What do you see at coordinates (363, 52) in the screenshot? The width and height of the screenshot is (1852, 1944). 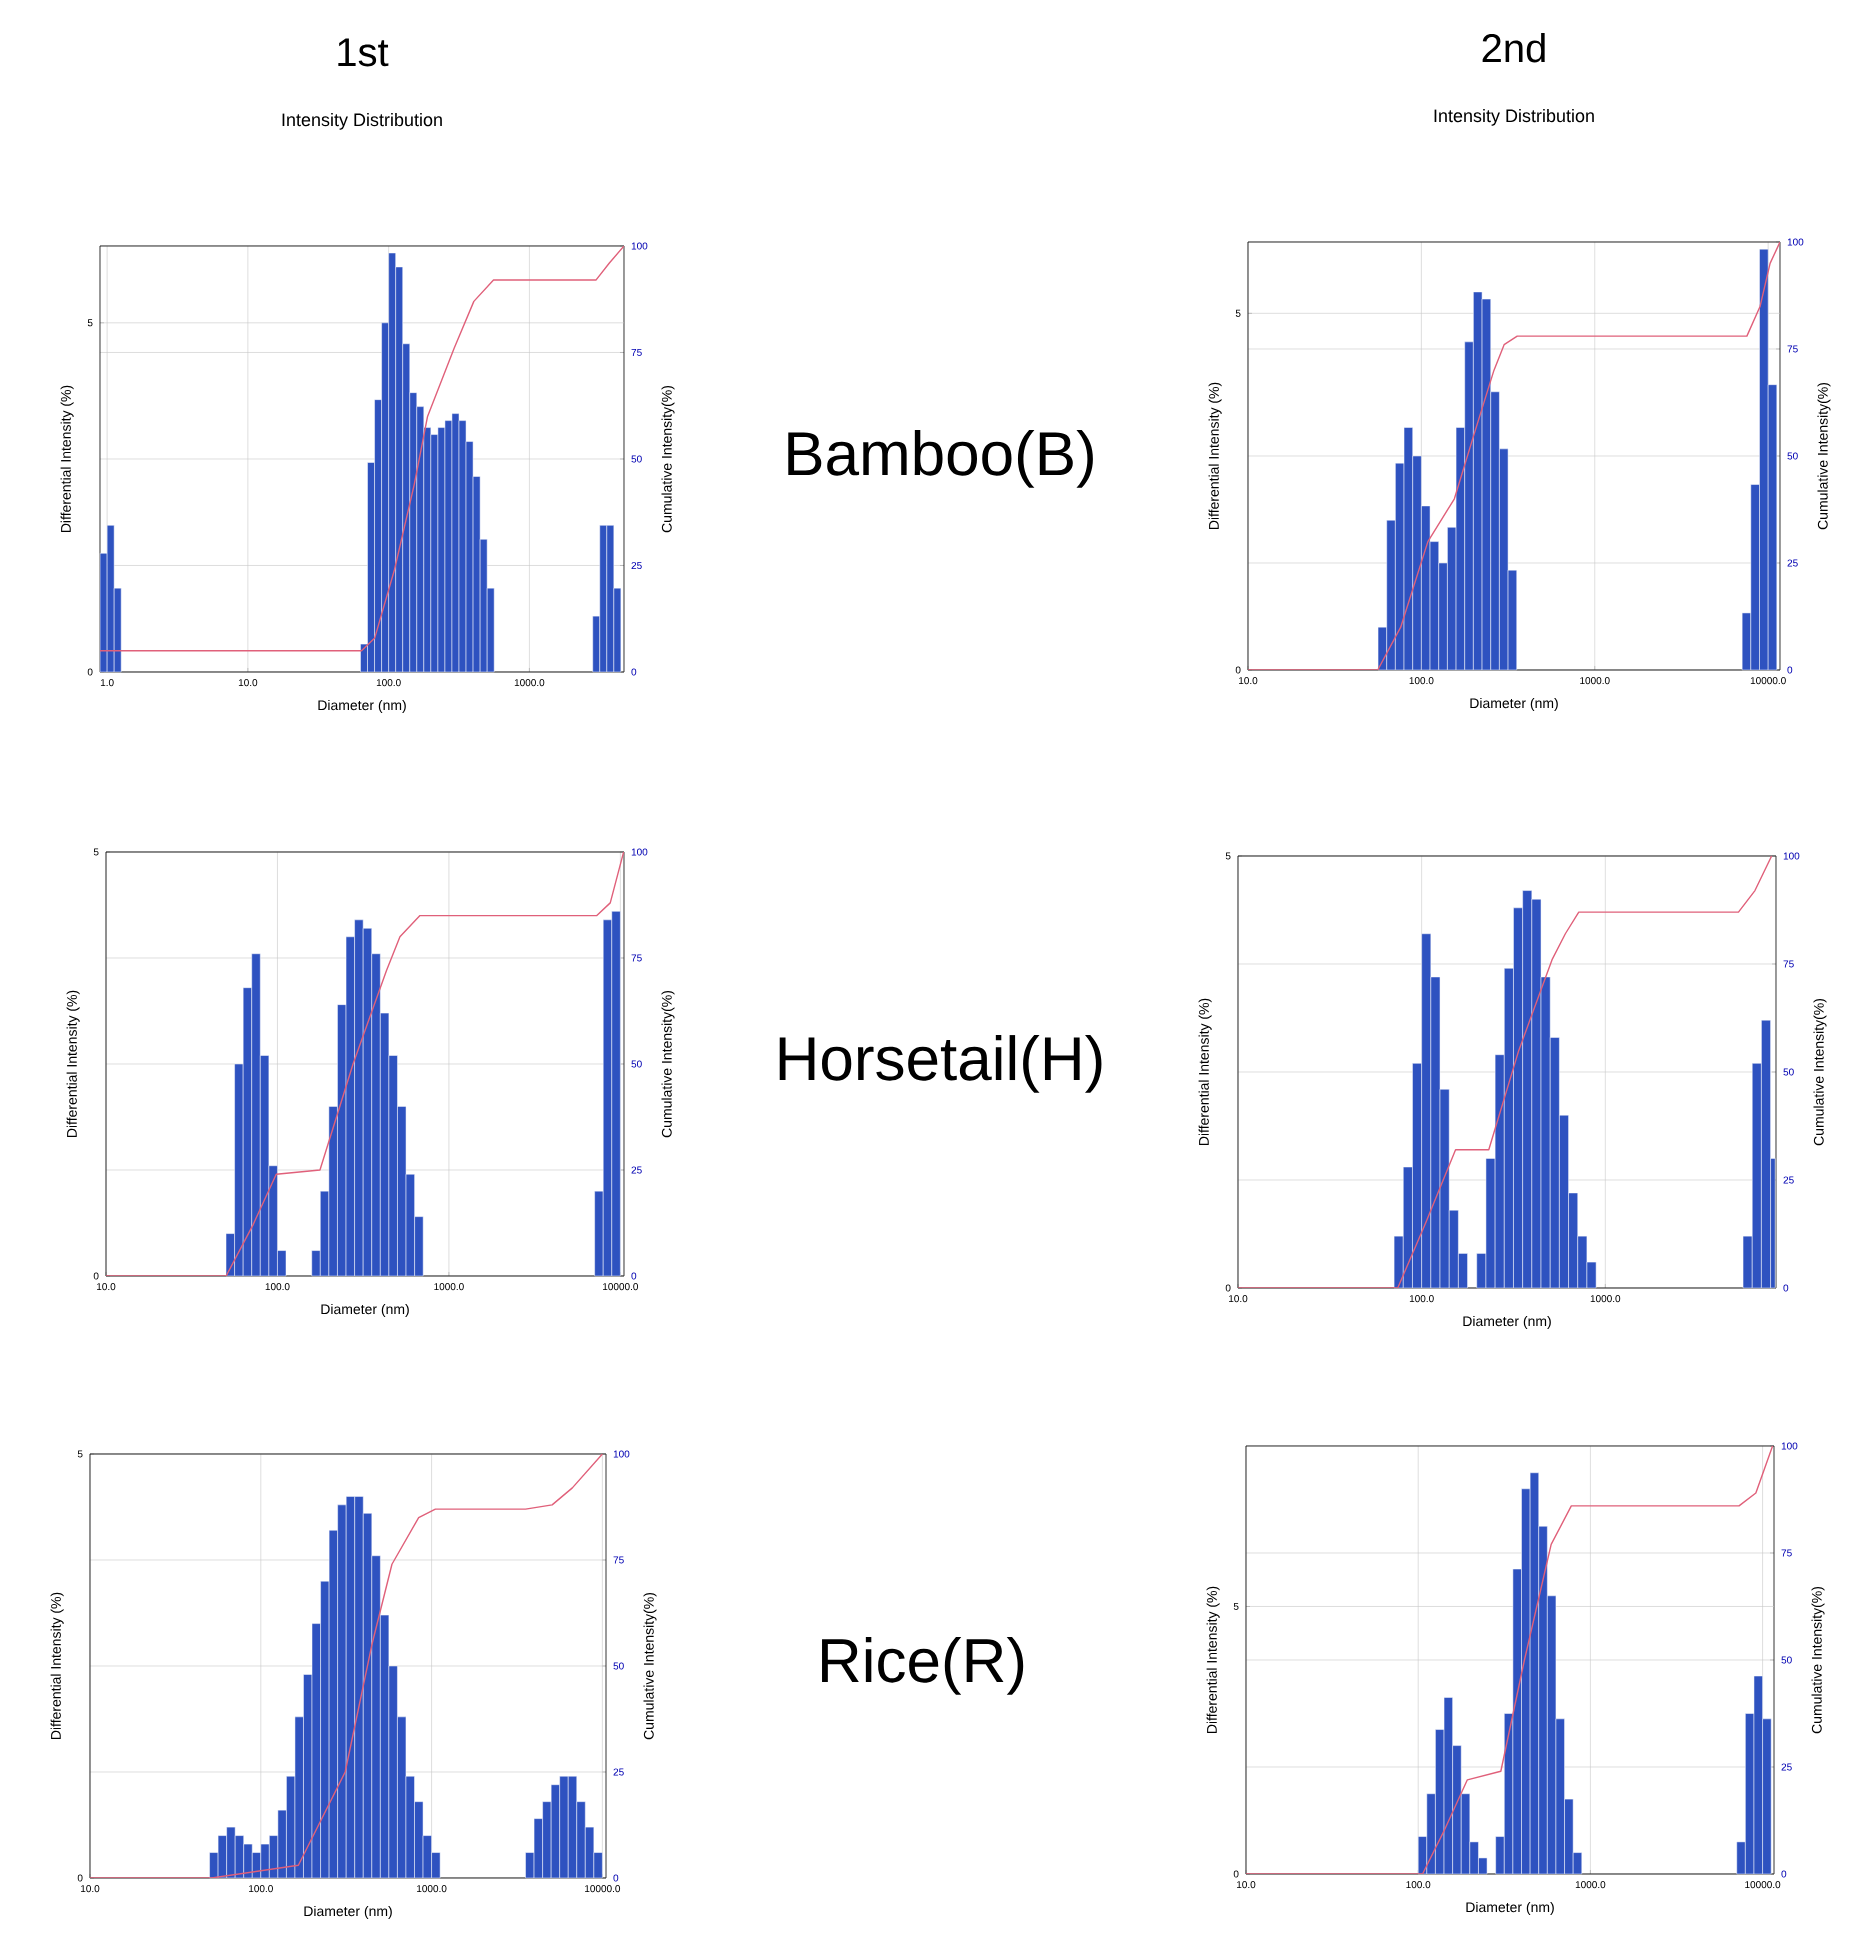 I see `chart-title: 1st` at bounding box center [363, 52].